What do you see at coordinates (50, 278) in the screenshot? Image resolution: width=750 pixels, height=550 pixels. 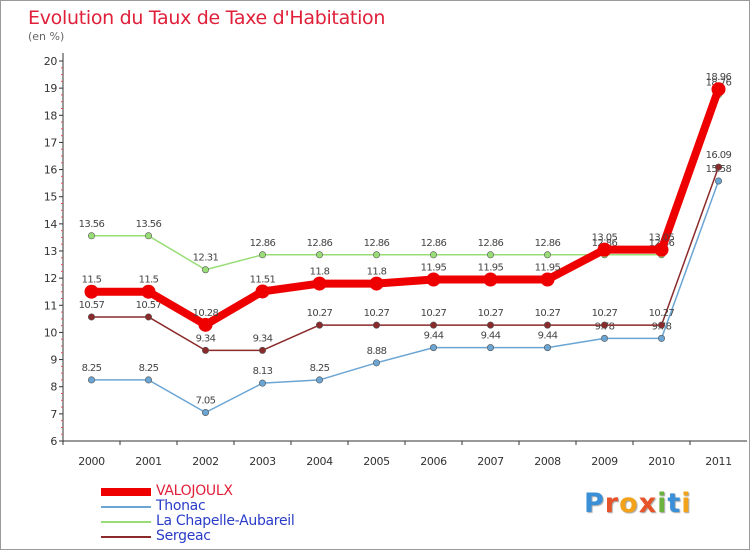 I see `y-tick-label: 12` at bounding box center [50, 278].